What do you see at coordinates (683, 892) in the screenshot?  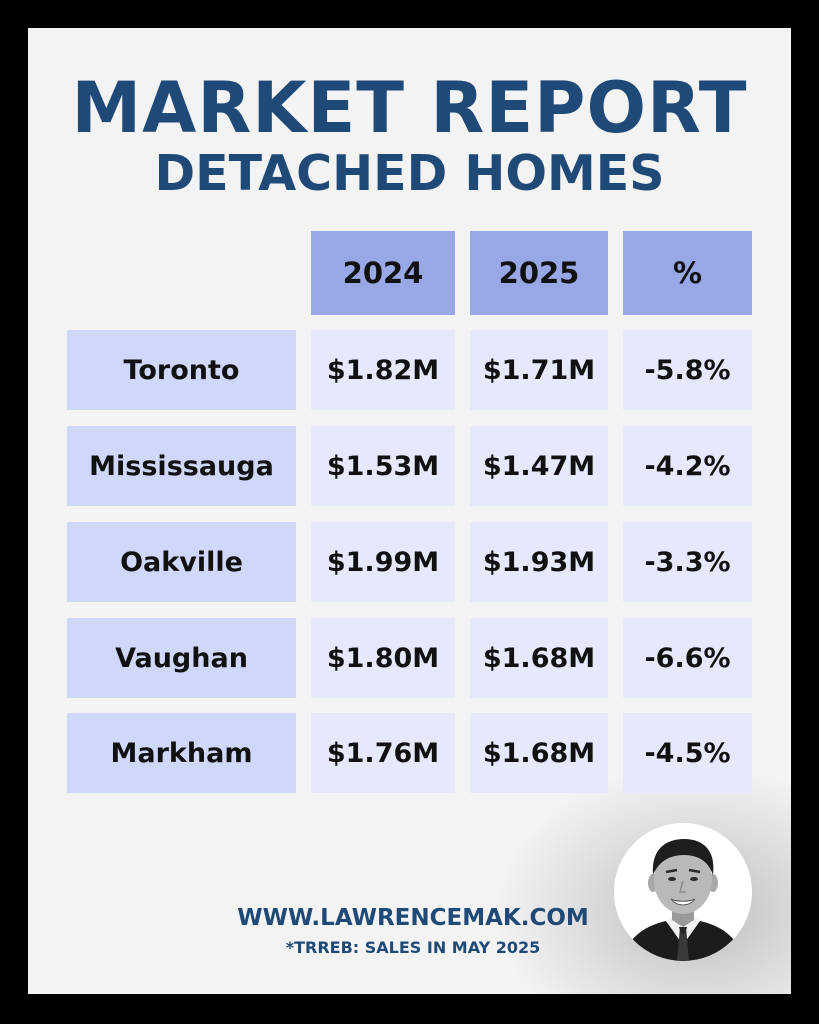 I see `agent-portrait-icon` at bounding box center [683, 892].